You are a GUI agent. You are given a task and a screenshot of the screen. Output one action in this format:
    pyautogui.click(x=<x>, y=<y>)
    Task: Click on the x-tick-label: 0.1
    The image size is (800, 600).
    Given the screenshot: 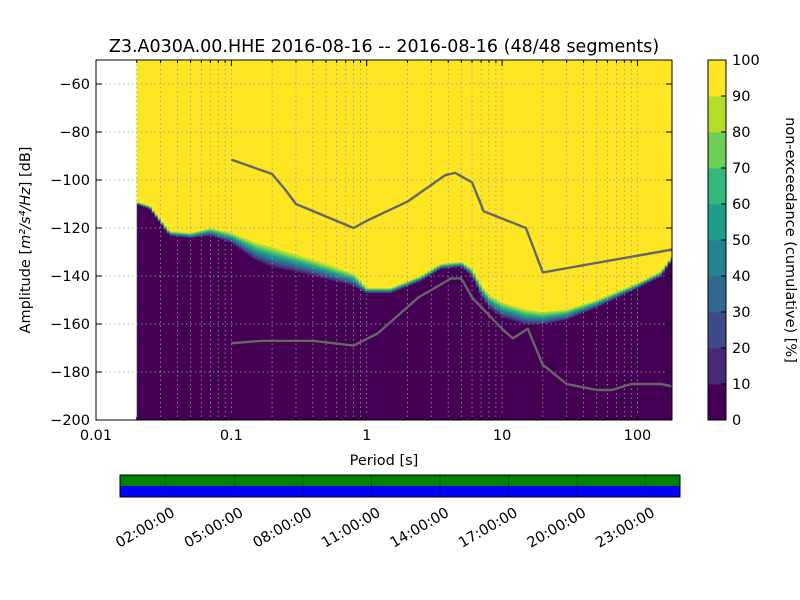 What is the action you would take?
    pyautogui.click(x=231, y=436)
    